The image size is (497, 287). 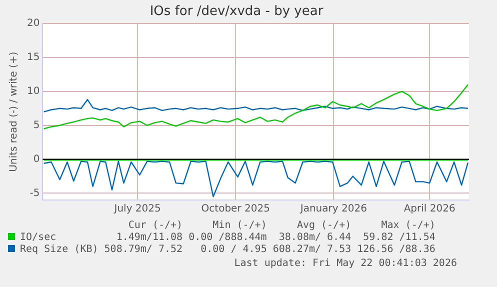 What do you see at coordinates (33, 92) in the screenshot?
I see `y-tick-label: 10` at bounding box center [33, 92].